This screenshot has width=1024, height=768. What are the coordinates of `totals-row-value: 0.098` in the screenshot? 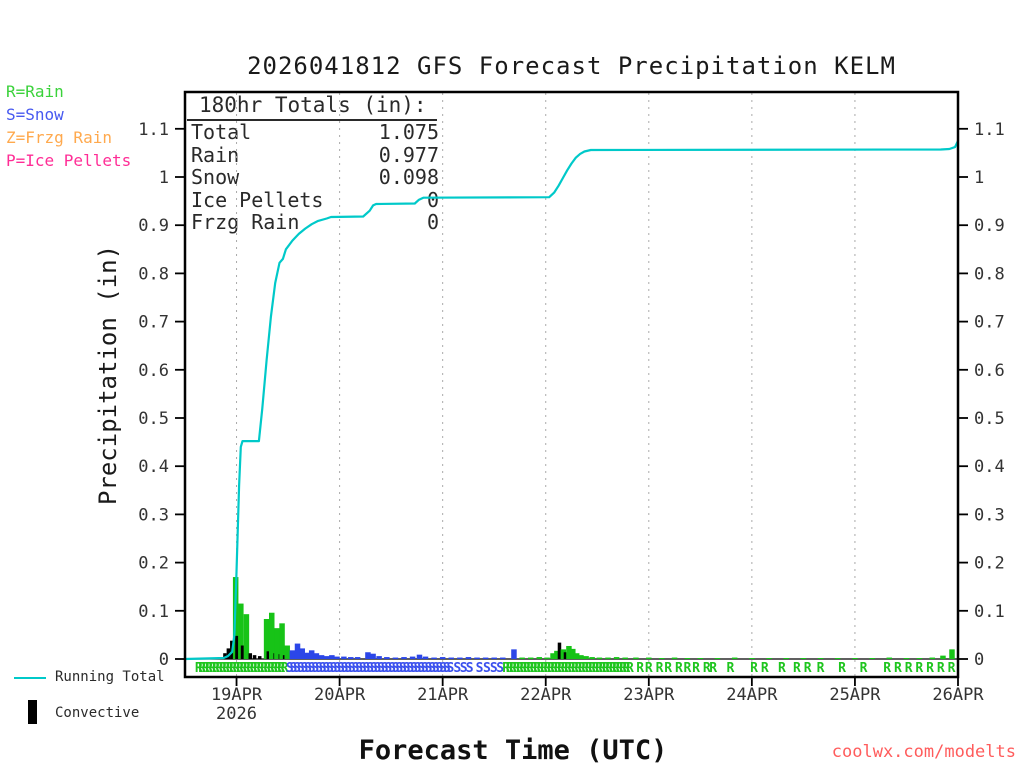 It's located at (408, 177).